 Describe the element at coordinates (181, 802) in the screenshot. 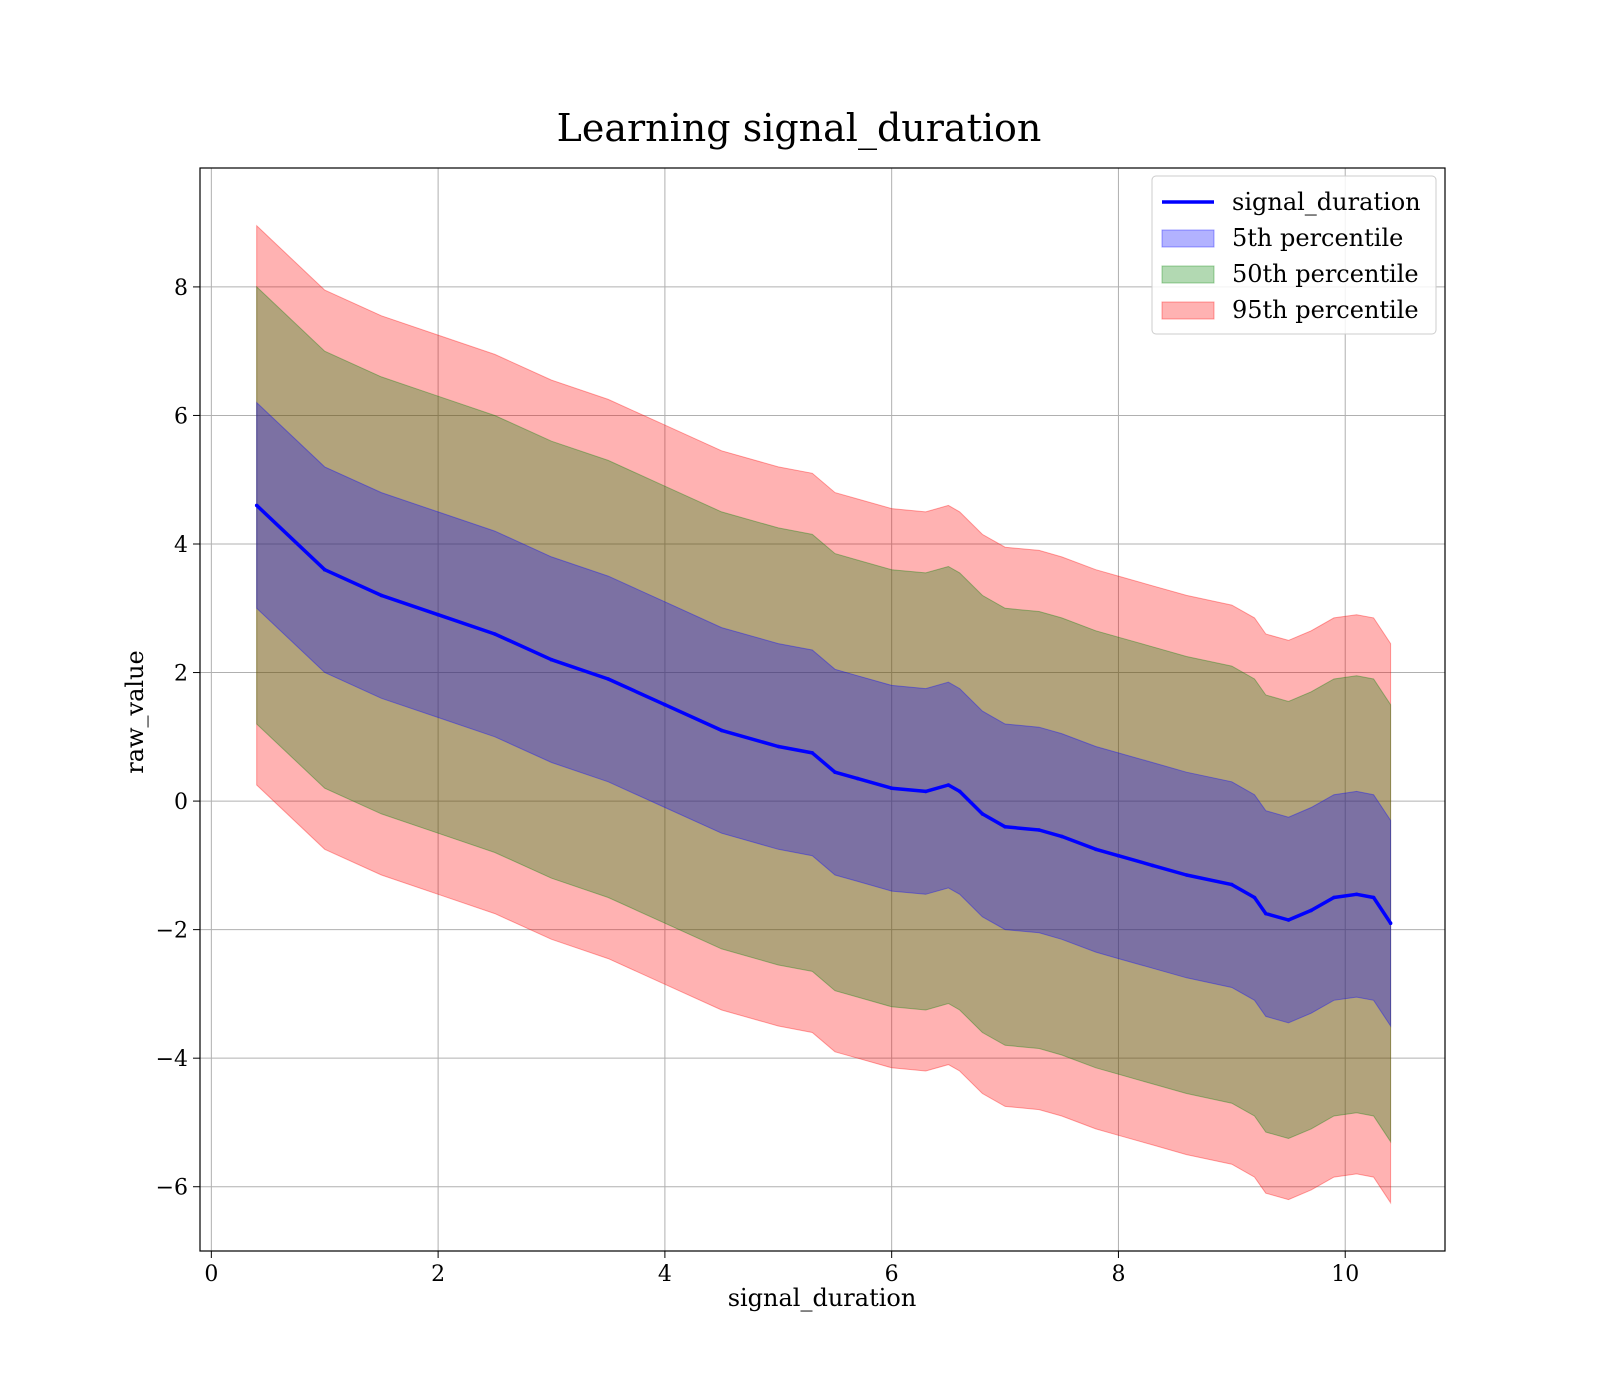

I see `y-tick-label: 0` at that location.